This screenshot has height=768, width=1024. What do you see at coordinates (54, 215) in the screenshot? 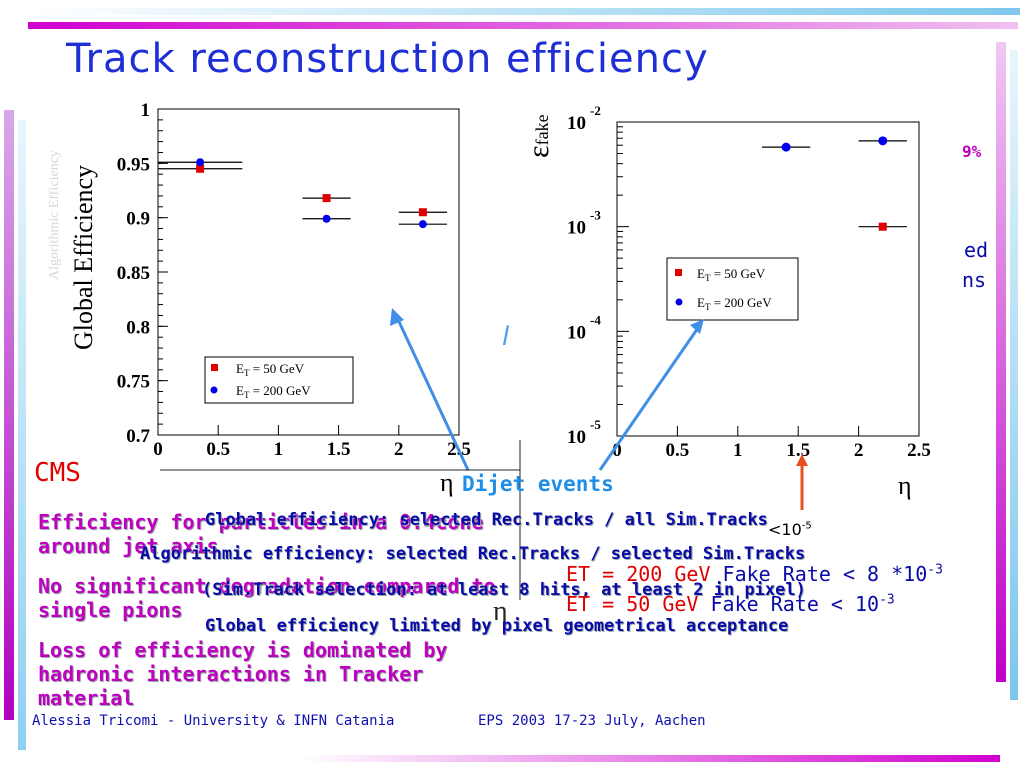
I see `ghost-ylabel: Algorithmic Efficiency` at bounding box center [54, 215].